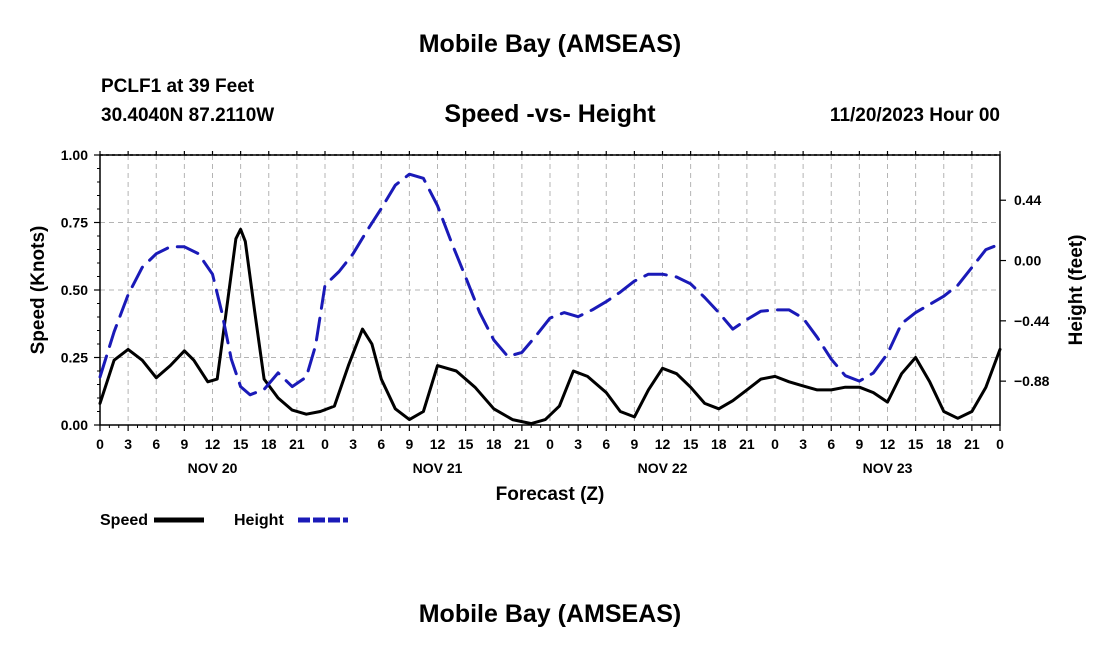 The width and height of the screenshot is (1100, 650). What do you see at coordinates (213, 468) in the screenshot?
I see `day-label: NOV 20` at bounding box center [213, 468].